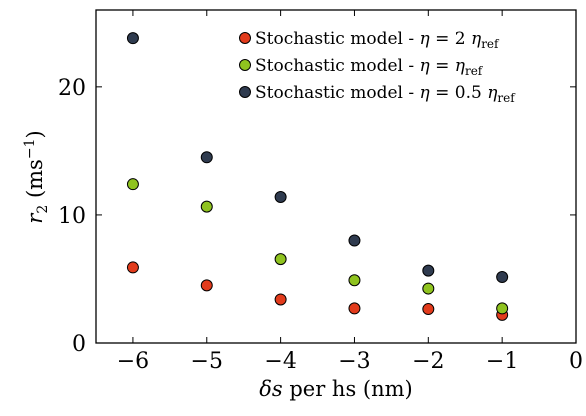 The width and height of the screenshot is (586, 416). Describe the element at coordinates (502, 361) in the screenshot. I see `x-tick-label: −1` at that location.